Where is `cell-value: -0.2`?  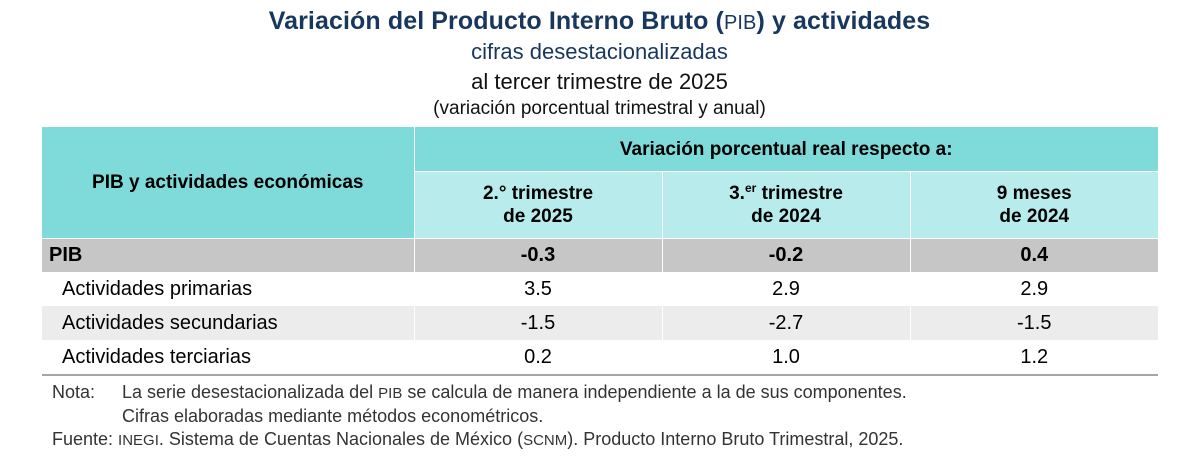 cell-value: -0.2 is located at coordinates (785, 255).